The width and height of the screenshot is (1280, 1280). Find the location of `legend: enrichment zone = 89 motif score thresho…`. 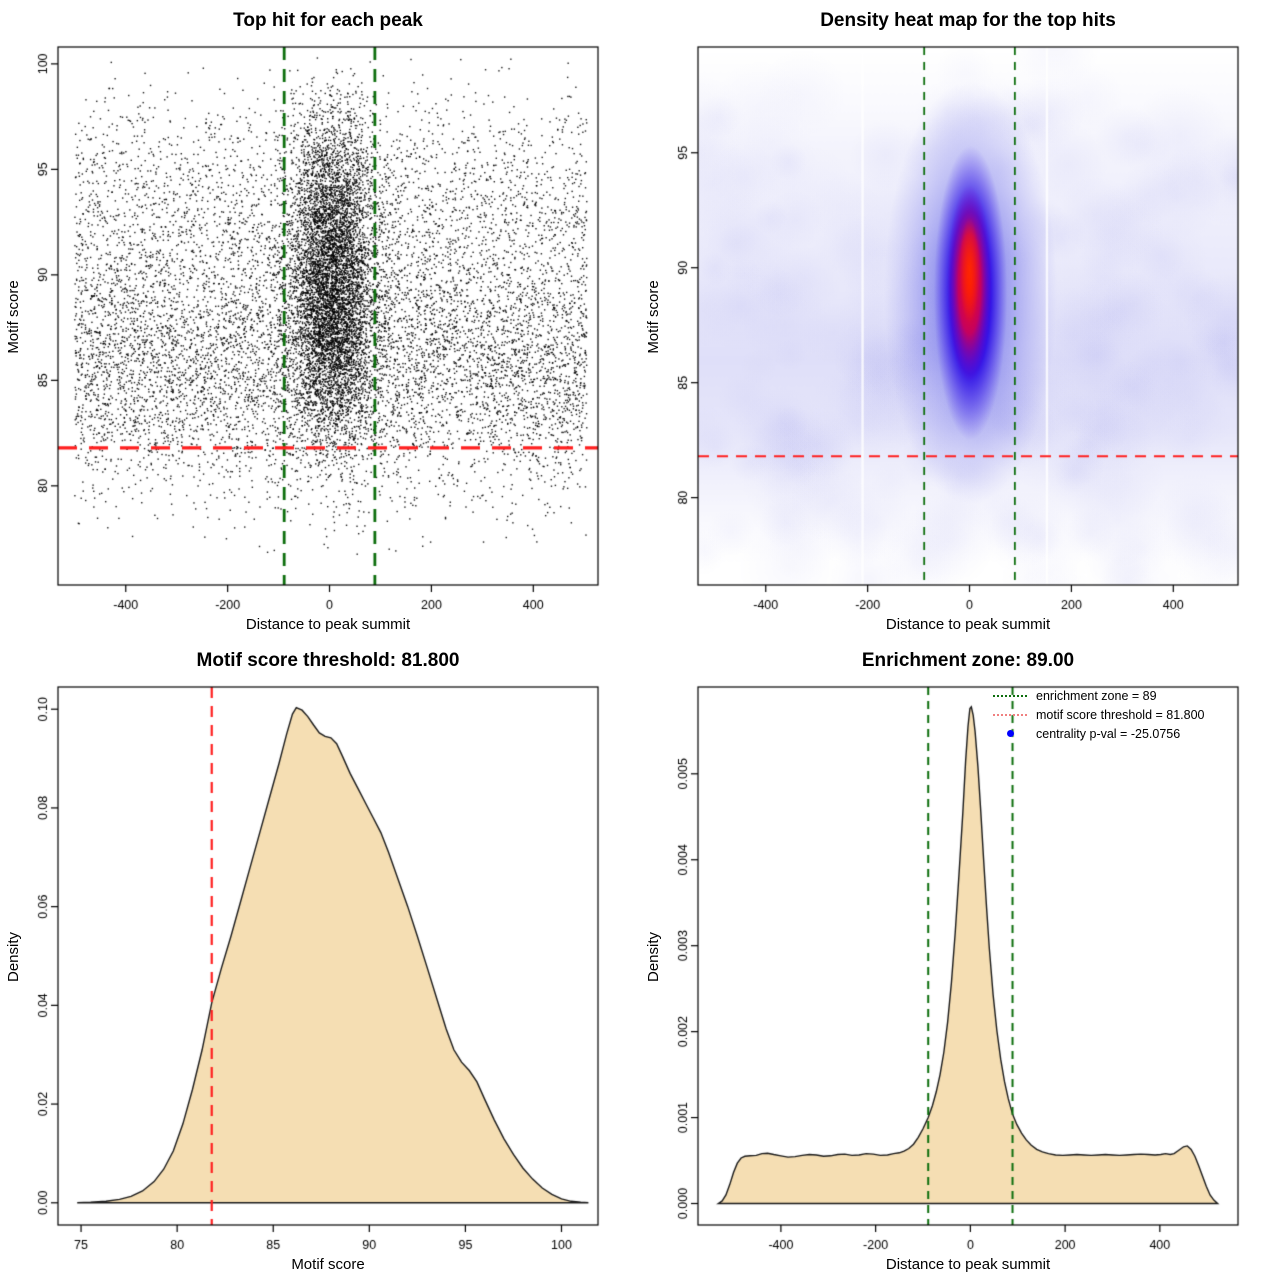

legend: enrichment zone = 89 motif score thresho… is located at coordinates (1121, 714).